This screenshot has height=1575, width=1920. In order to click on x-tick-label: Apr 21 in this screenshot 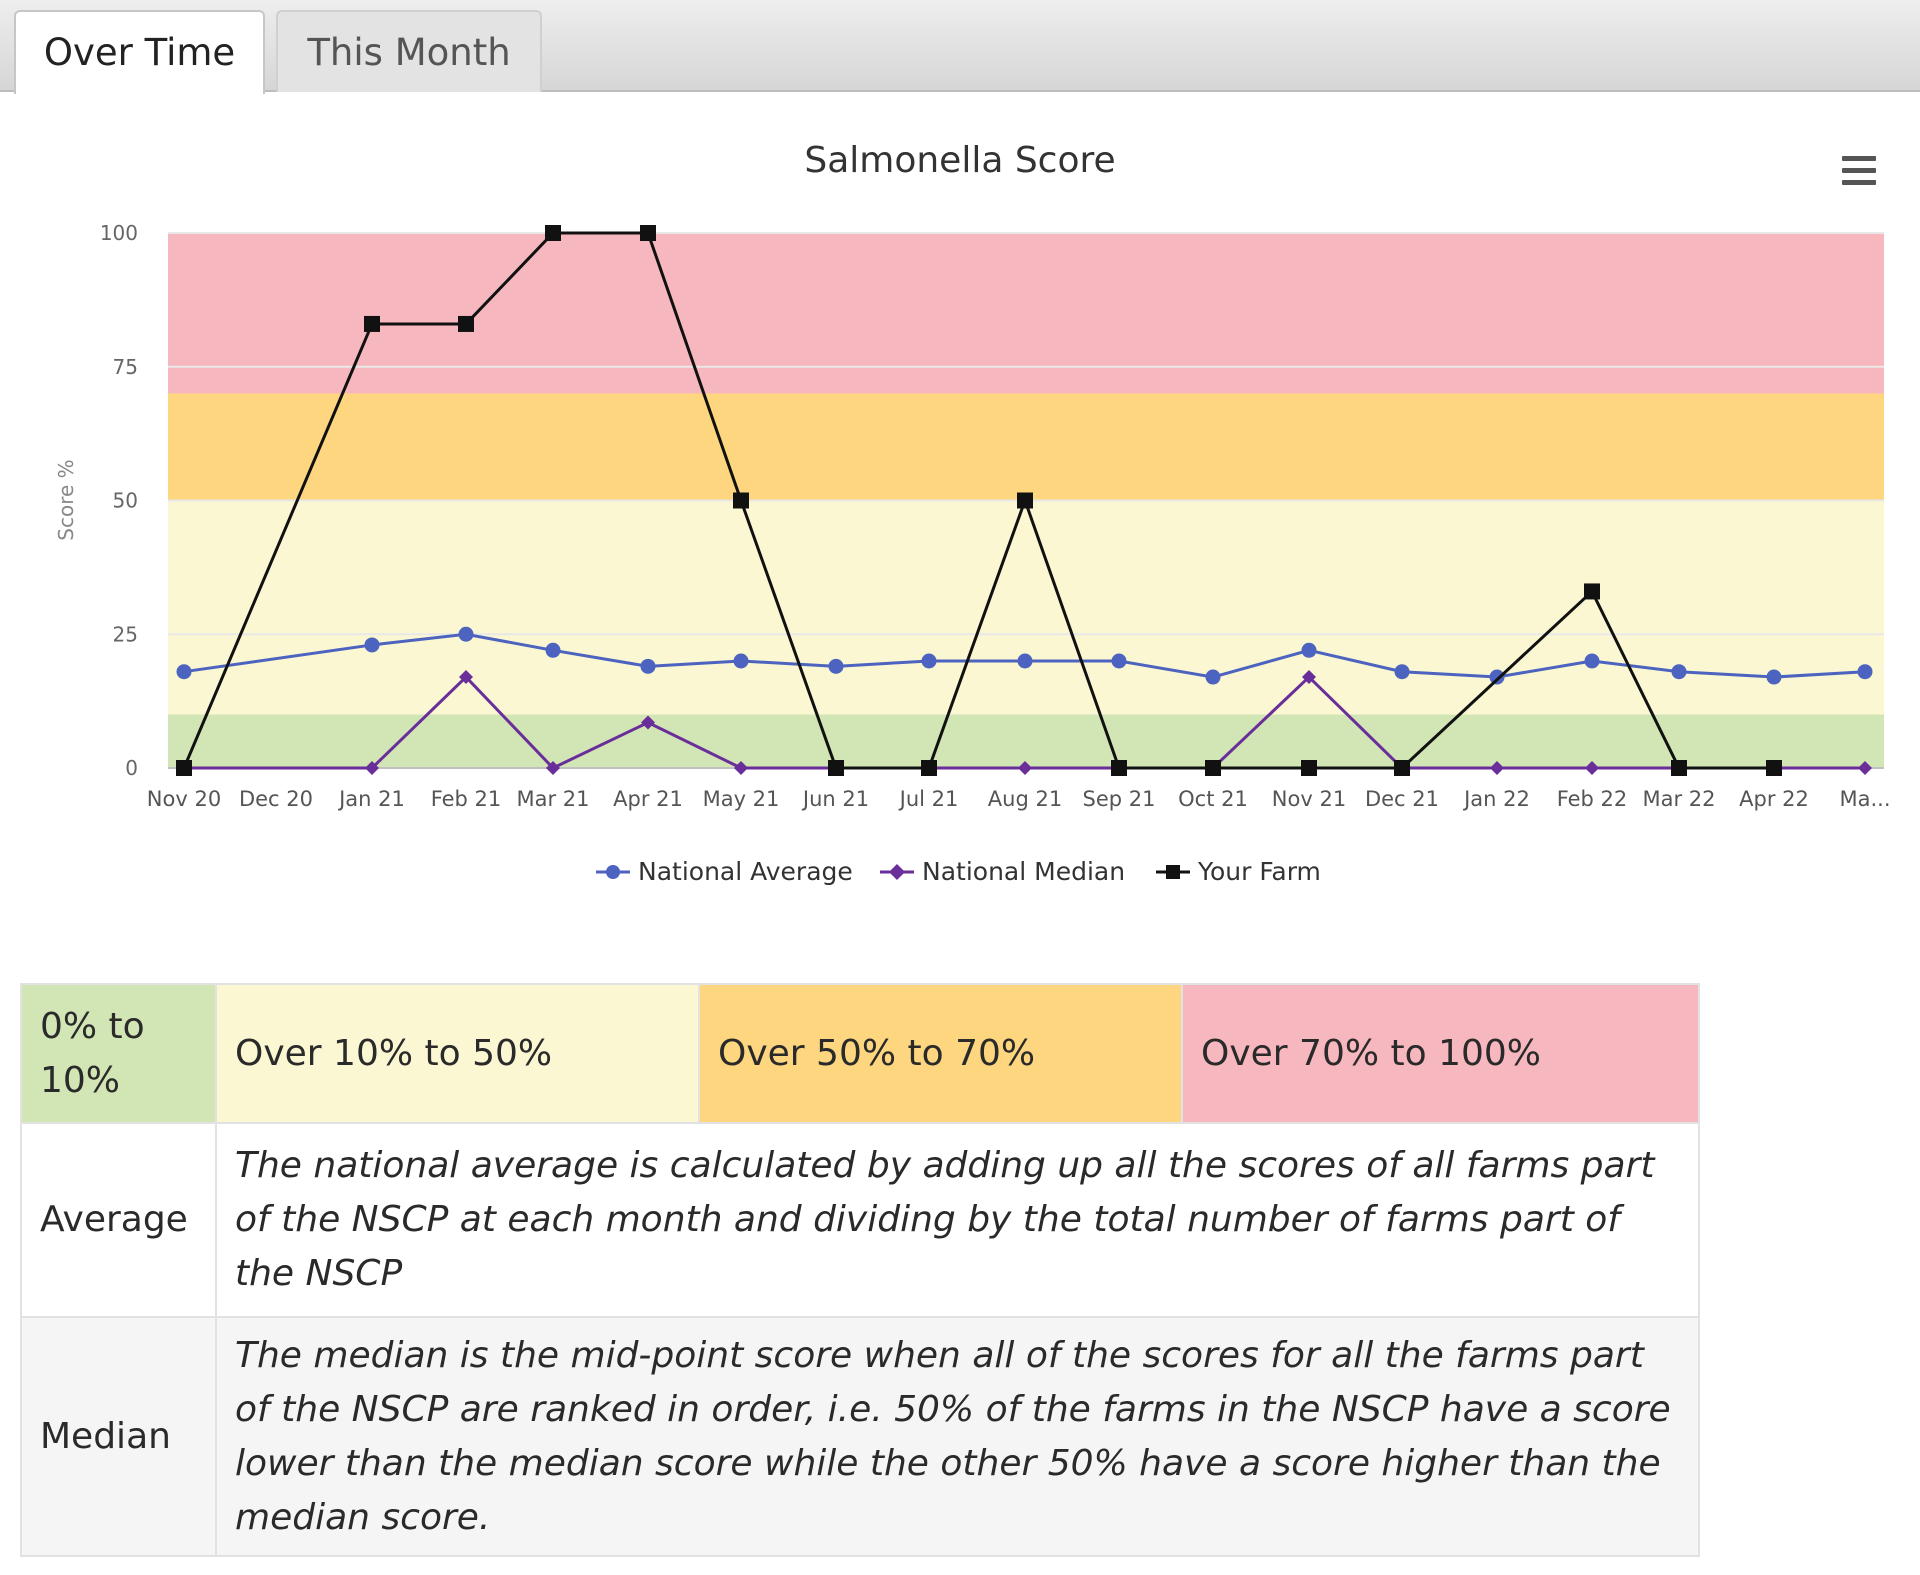, I will do `click(648, 799)`.